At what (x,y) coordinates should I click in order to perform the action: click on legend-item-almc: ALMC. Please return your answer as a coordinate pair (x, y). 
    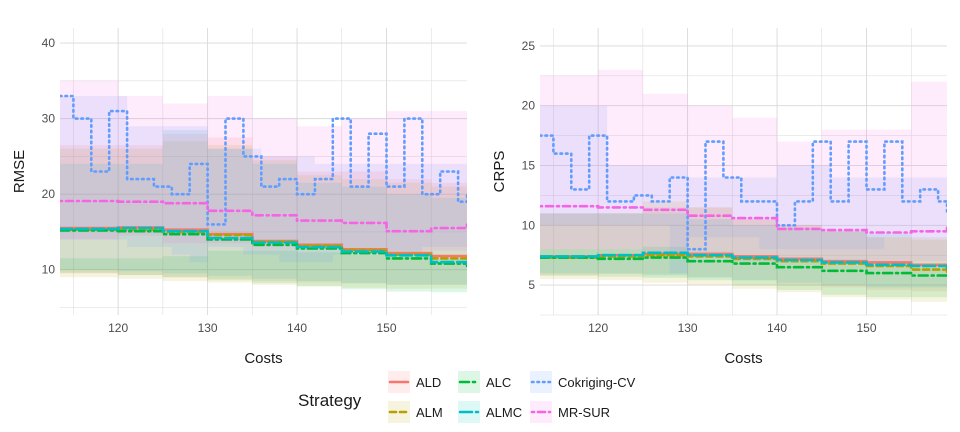
    Looking at the image, I should click on (490, 412).